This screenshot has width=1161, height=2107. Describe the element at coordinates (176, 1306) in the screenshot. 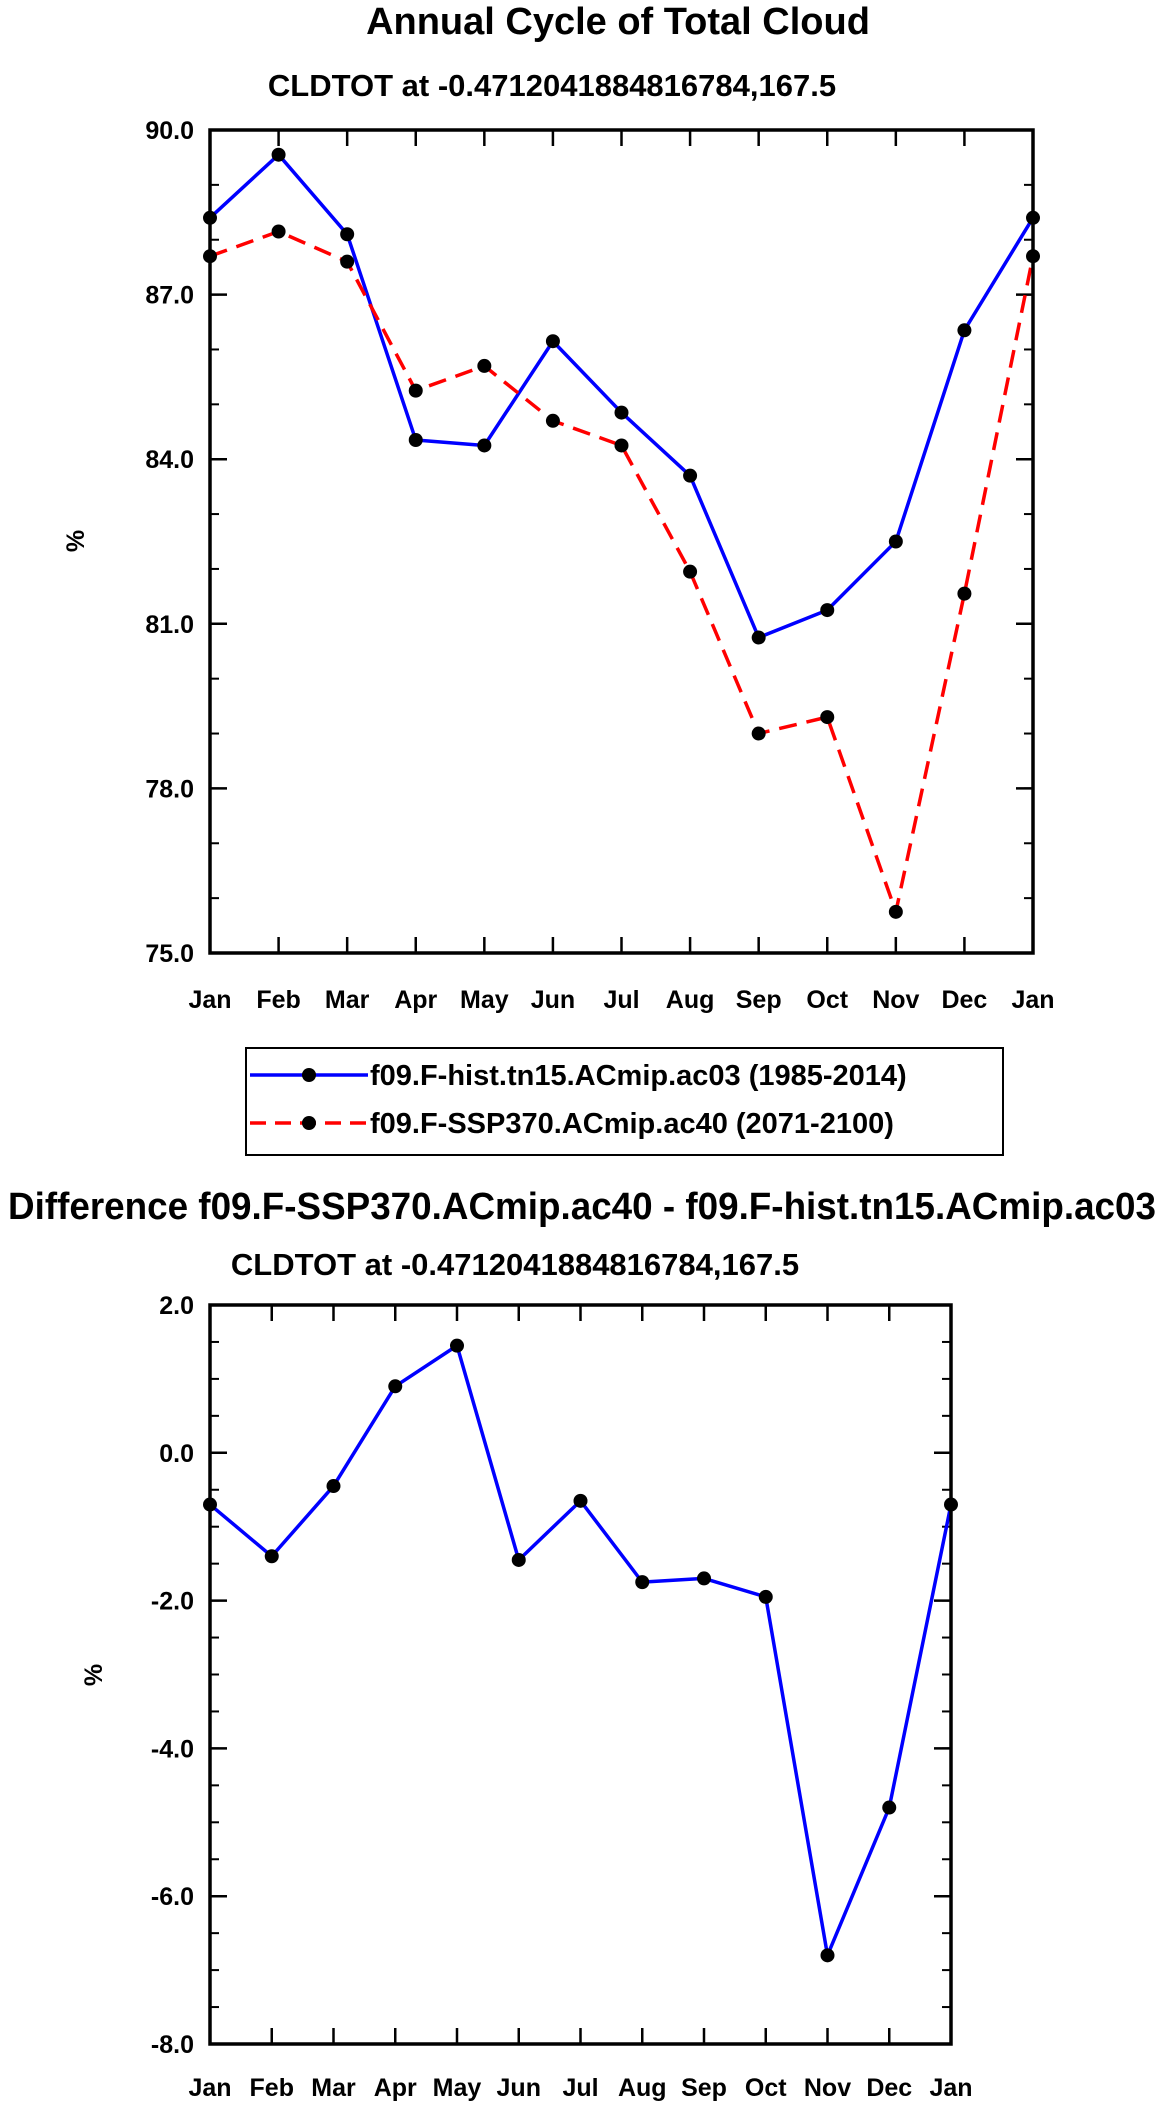

I see `y-tick-label: 2.0` at that location.